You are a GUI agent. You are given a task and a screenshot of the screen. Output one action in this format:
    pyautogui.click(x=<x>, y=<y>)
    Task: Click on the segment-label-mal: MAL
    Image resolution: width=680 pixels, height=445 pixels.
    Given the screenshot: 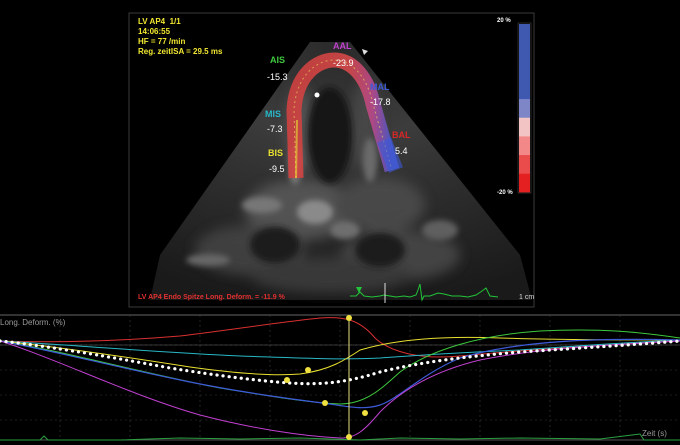 What is the action you would take?
    pyautogui.click(x=380, y=87)
    